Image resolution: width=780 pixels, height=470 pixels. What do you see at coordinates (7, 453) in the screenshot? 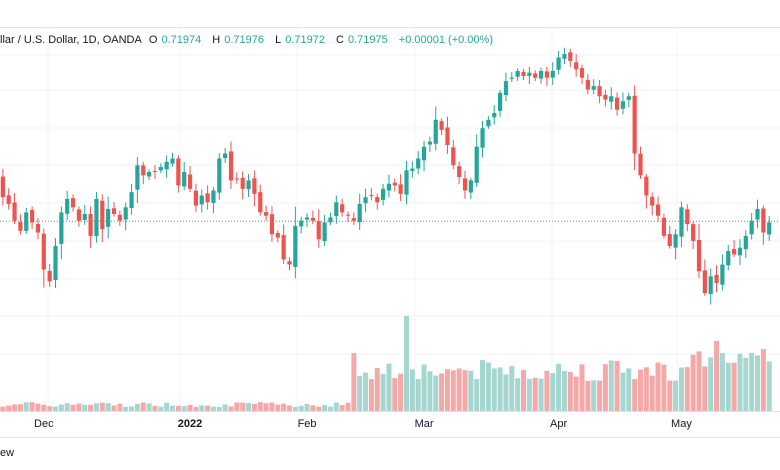
I see `footer-label: ew` at bounding box center [7, 453].